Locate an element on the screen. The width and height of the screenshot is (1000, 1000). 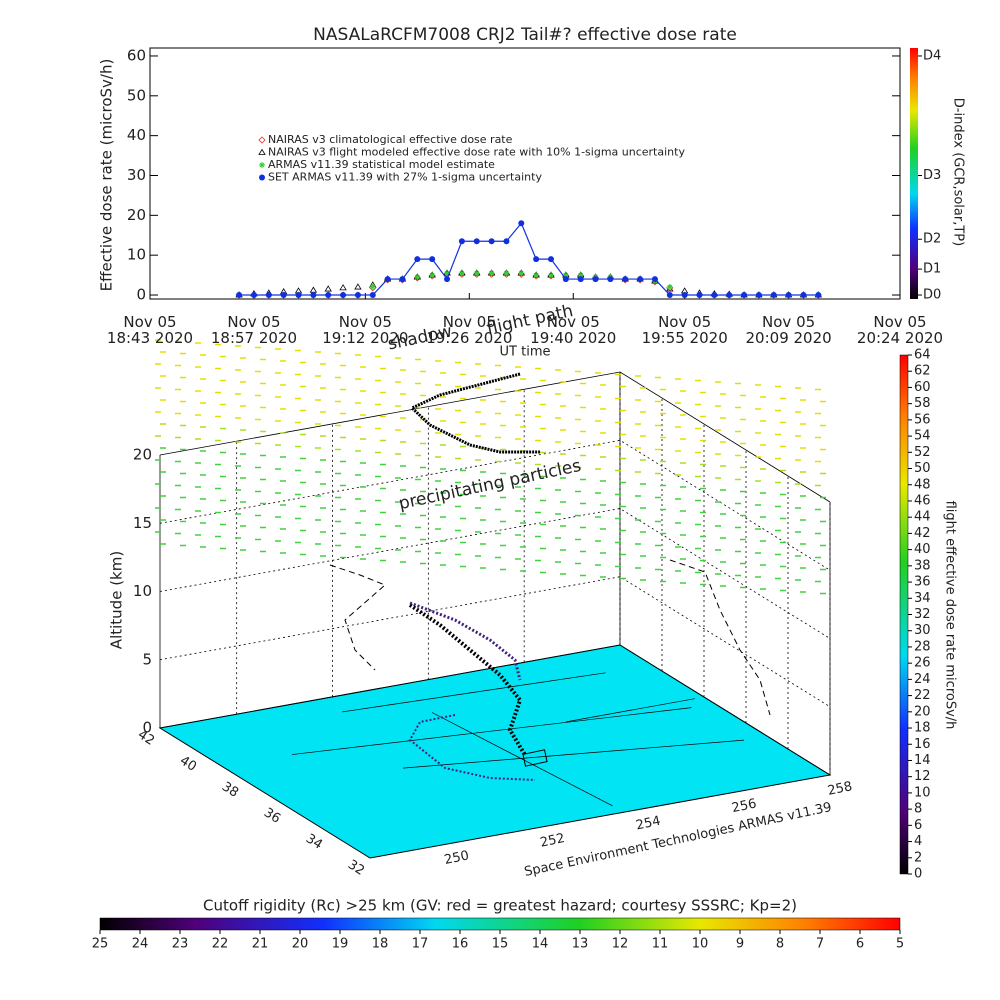
y-tick-label: 10 is located at coordinates (136, 255).